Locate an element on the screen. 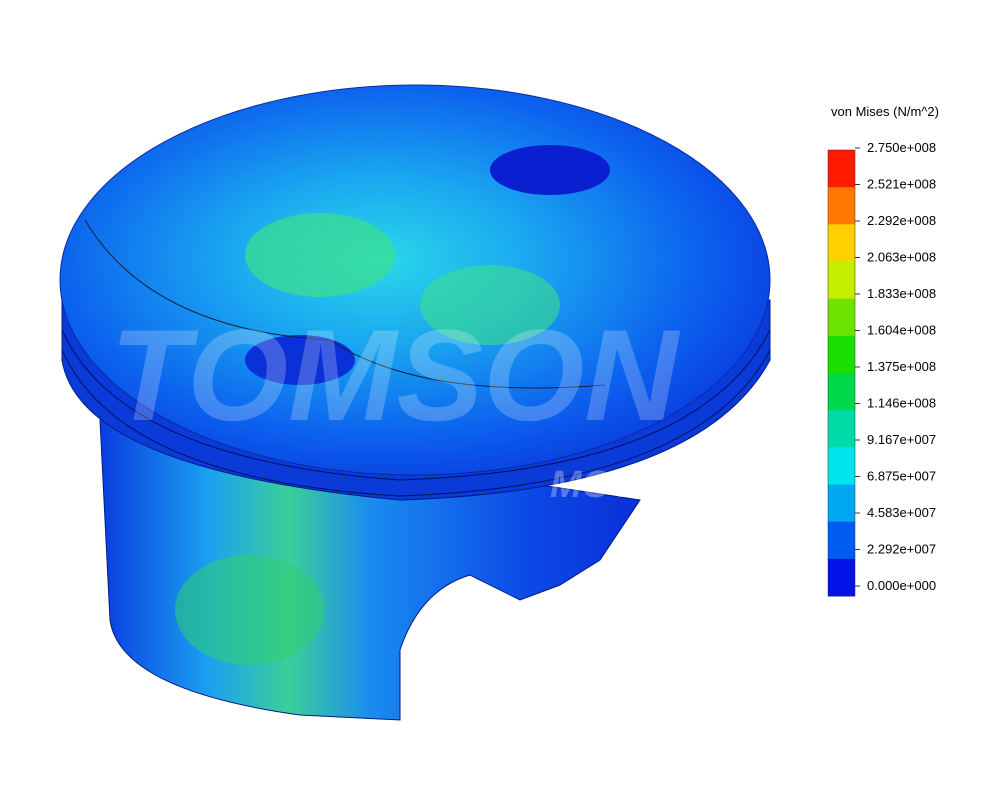 The height and width of the screenshot is (805, 1000). legend-frame is located at coordinates (841, 373).